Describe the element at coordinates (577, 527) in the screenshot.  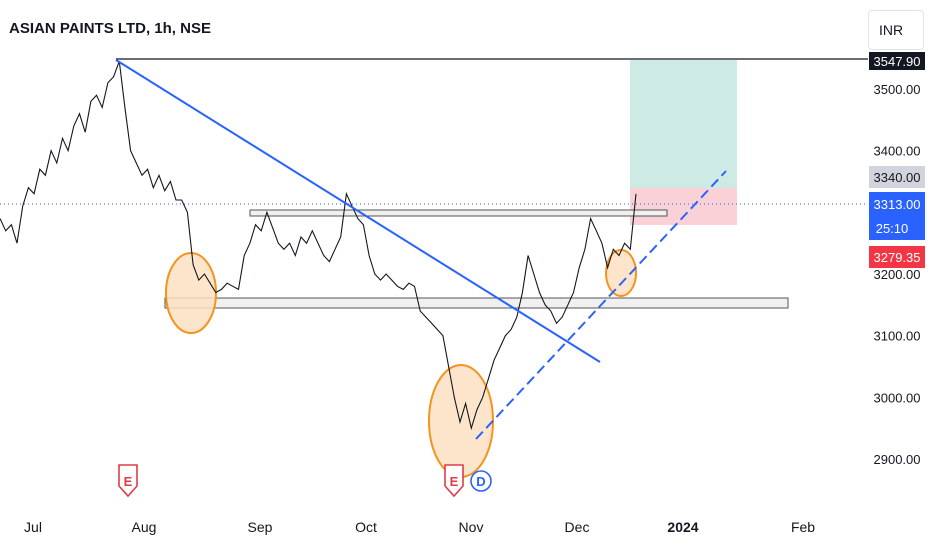
I see `time-tick-label: Dec` at that location.